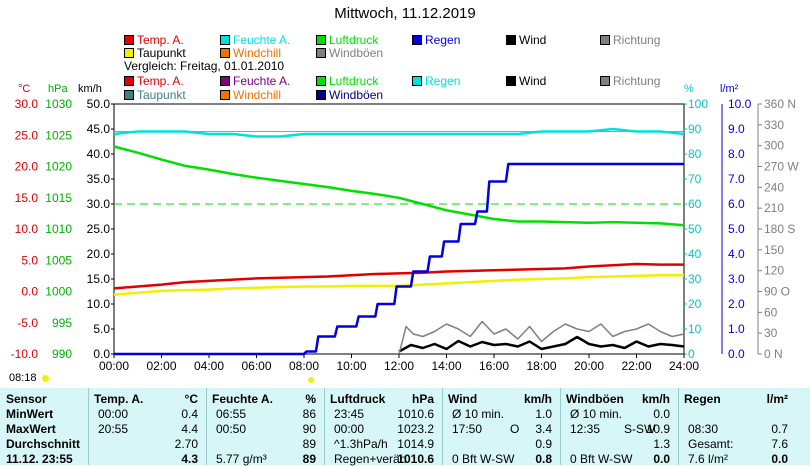  I want to click on stats-cell-value: 0.8, so click(543, 459).